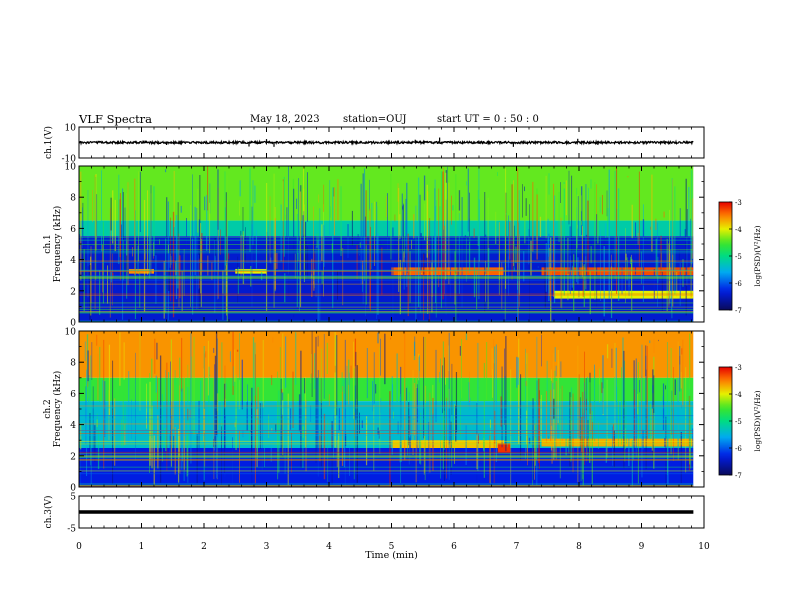 The width and height of the screenshot is (792, 612). What do you see at coordinates (79, 547) in the screenshot?
I see `time-axis-tick-label: 0` at bounding box center [79, 547].